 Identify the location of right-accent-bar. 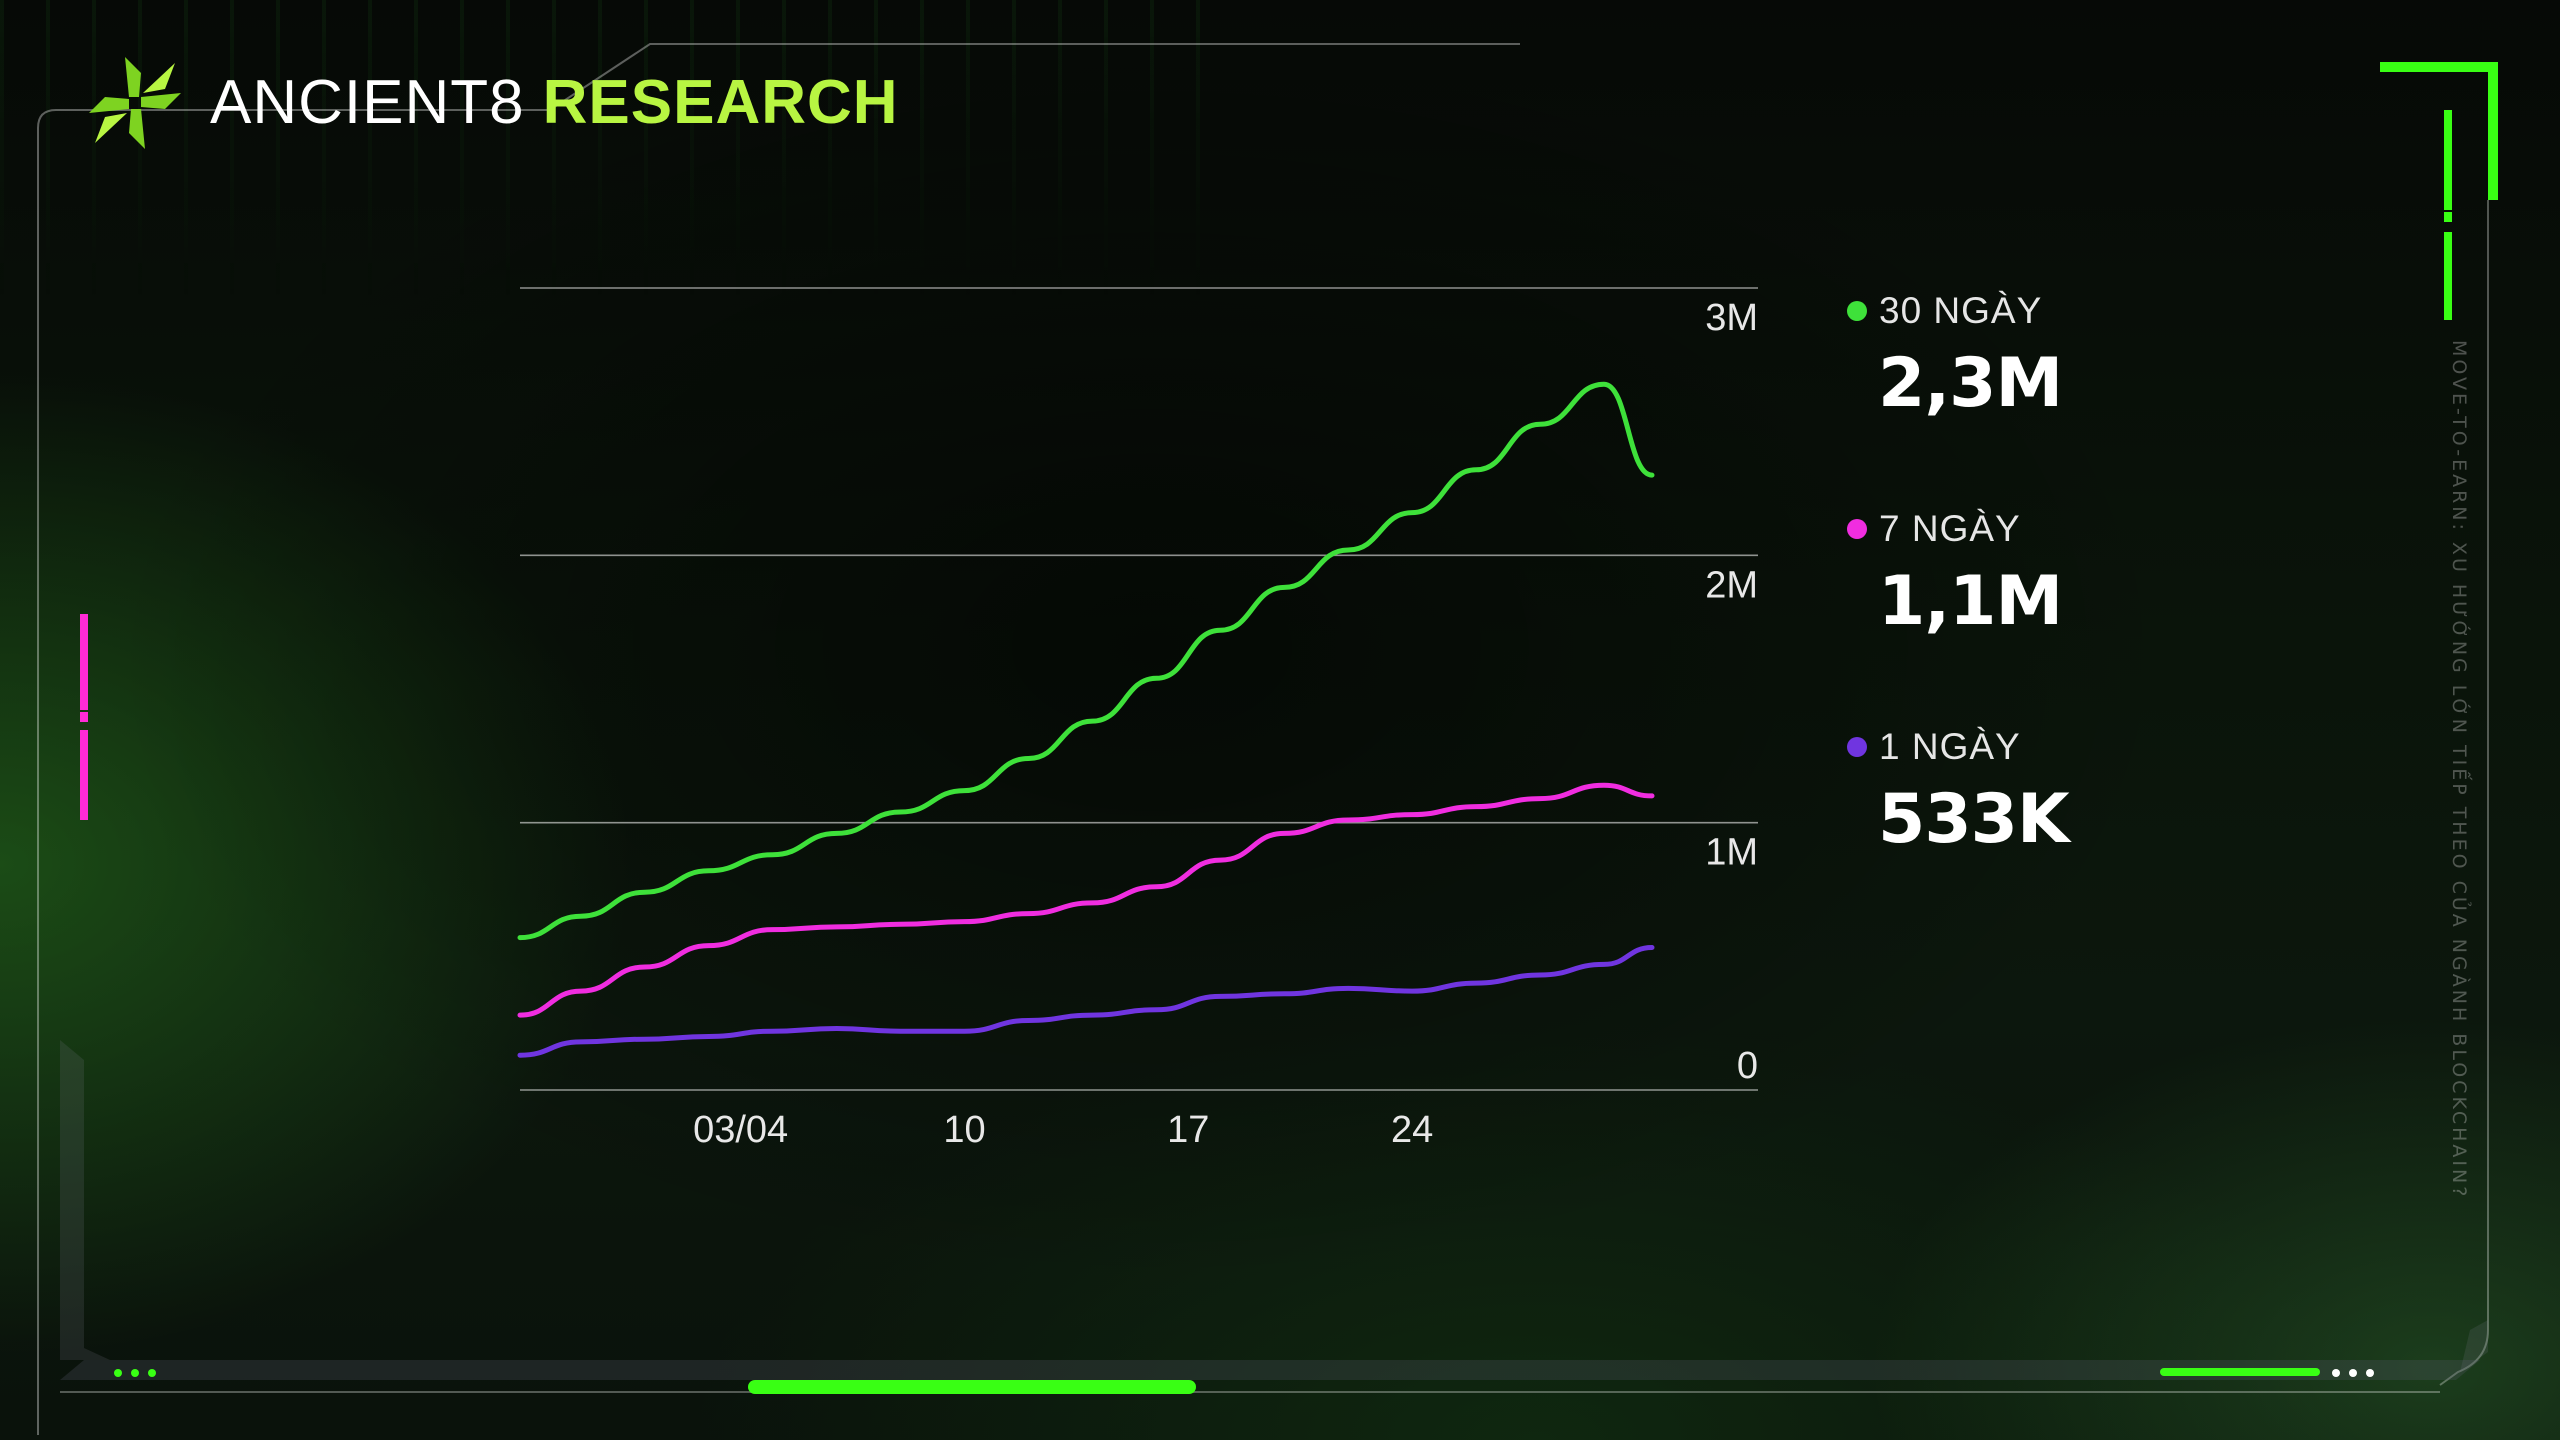
(2448, 160).